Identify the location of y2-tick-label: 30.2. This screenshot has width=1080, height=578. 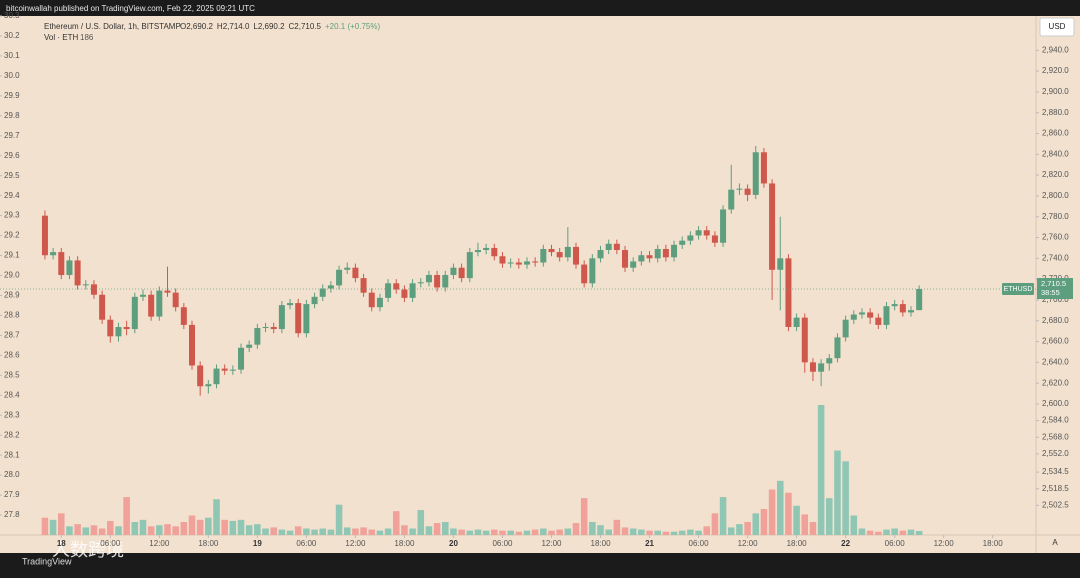
(12, 35).